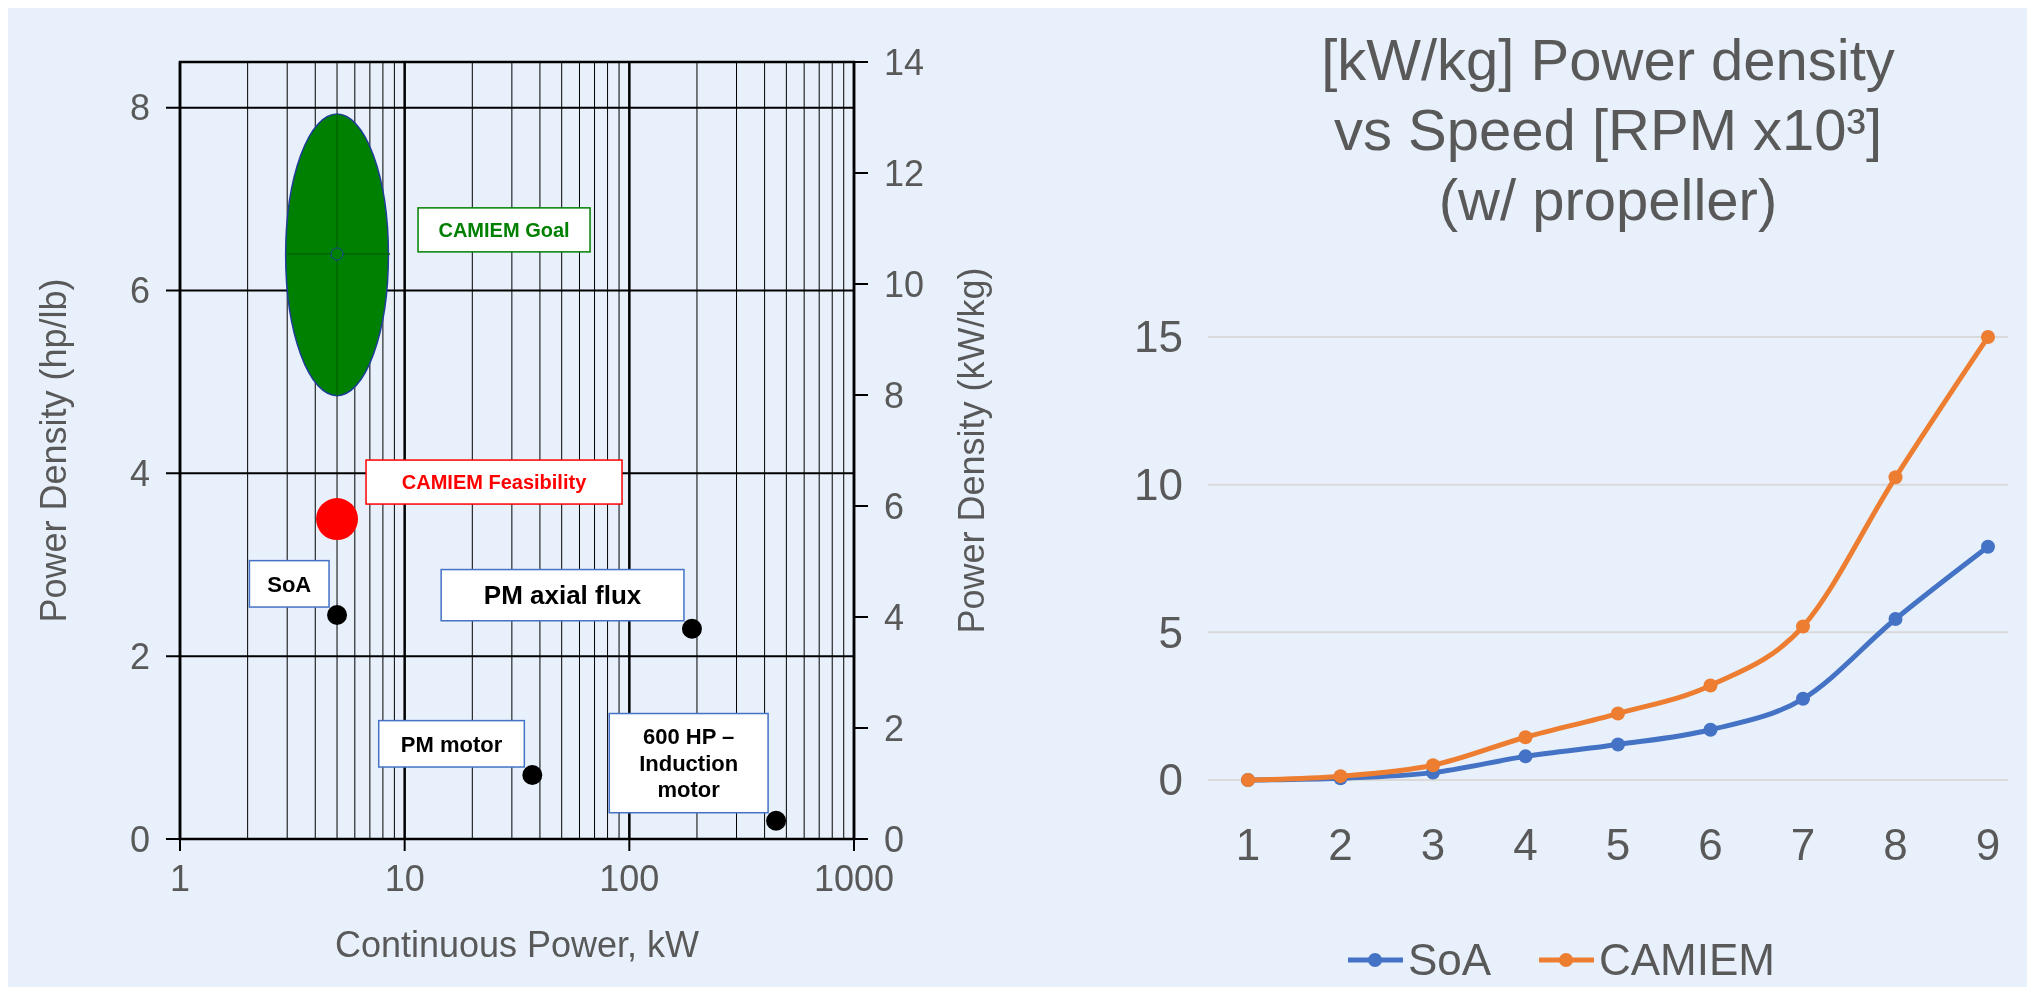  I want to click on x-tick-label: 100, so click(629, 878).